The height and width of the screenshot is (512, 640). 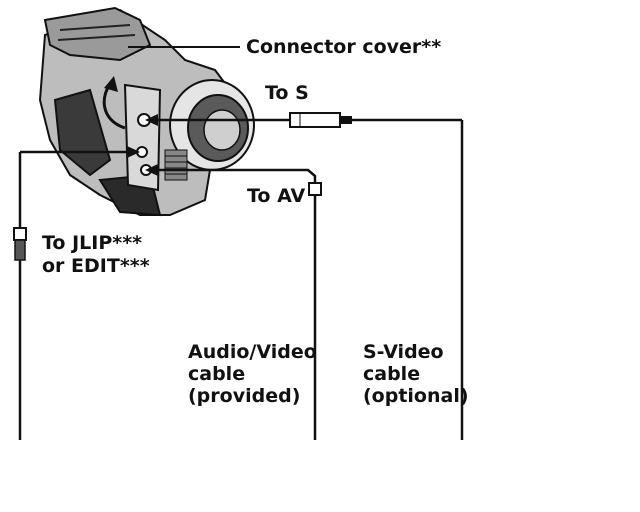 What do you see at coordinates (217, 374) in the screenshot?
I see `av-cable-label-line2: cable` at bounding box center [217, 374].